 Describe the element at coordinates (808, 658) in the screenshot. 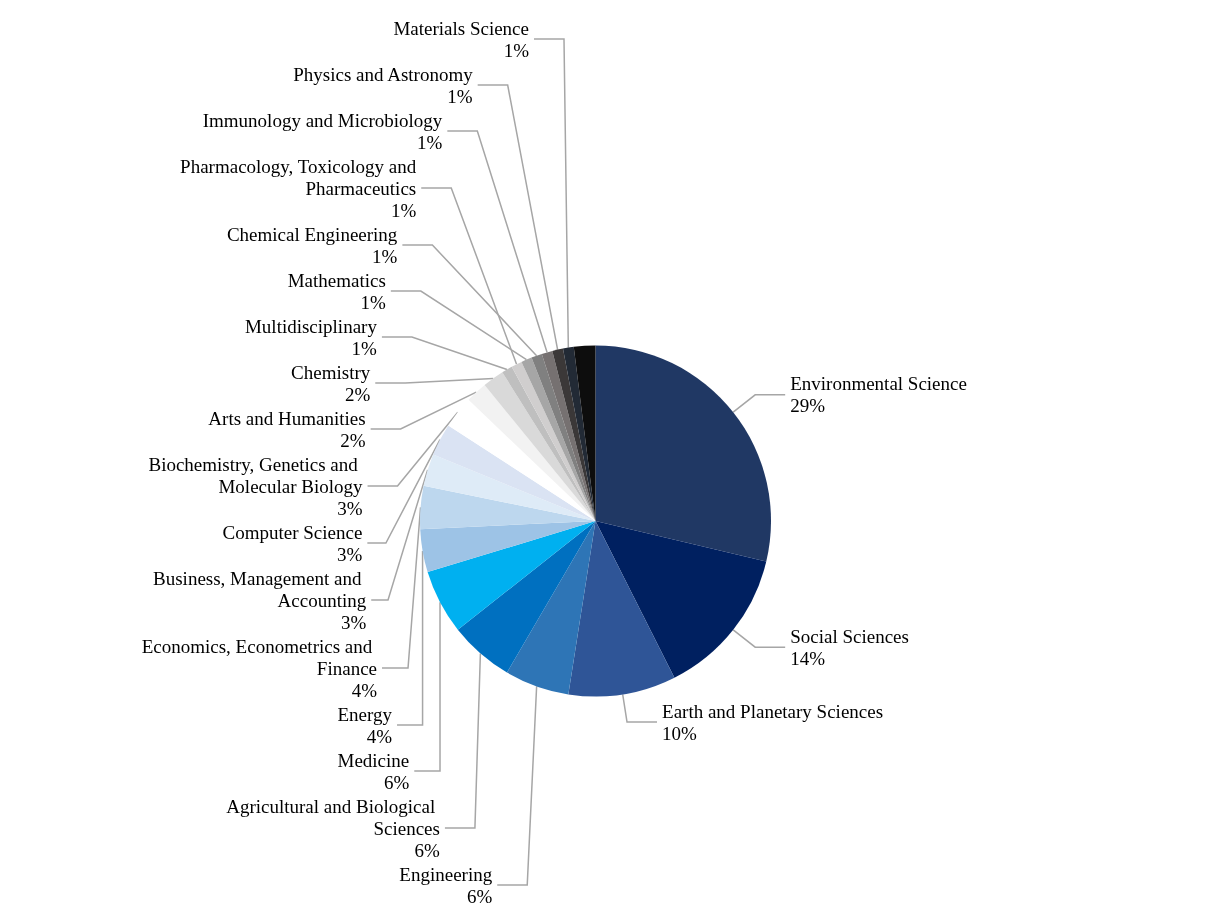

I see `data-label: 14%` at that location.